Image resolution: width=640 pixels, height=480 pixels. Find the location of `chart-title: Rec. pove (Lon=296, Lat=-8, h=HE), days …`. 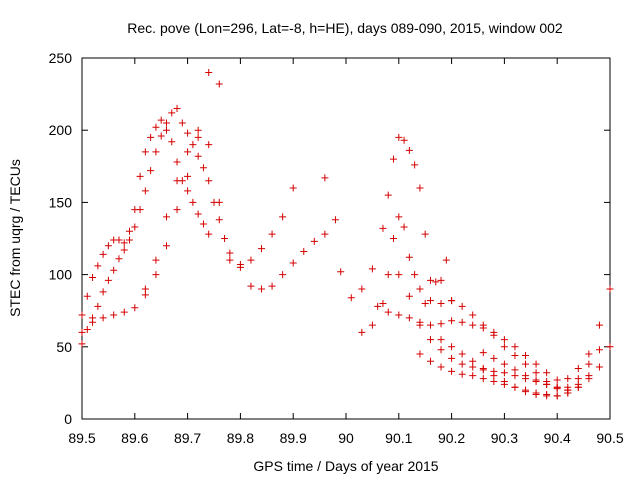

chart-title: Rec. pove (Lon=296, Lat=-8, h=HE), days … is located at coordinates (345, 28).